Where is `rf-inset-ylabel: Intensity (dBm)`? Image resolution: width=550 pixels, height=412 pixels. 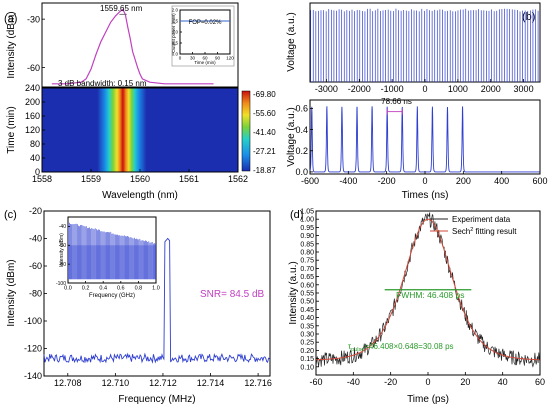 rf-inset-ylabel: Intensity (dBm) is located at coordinates (62, 250).